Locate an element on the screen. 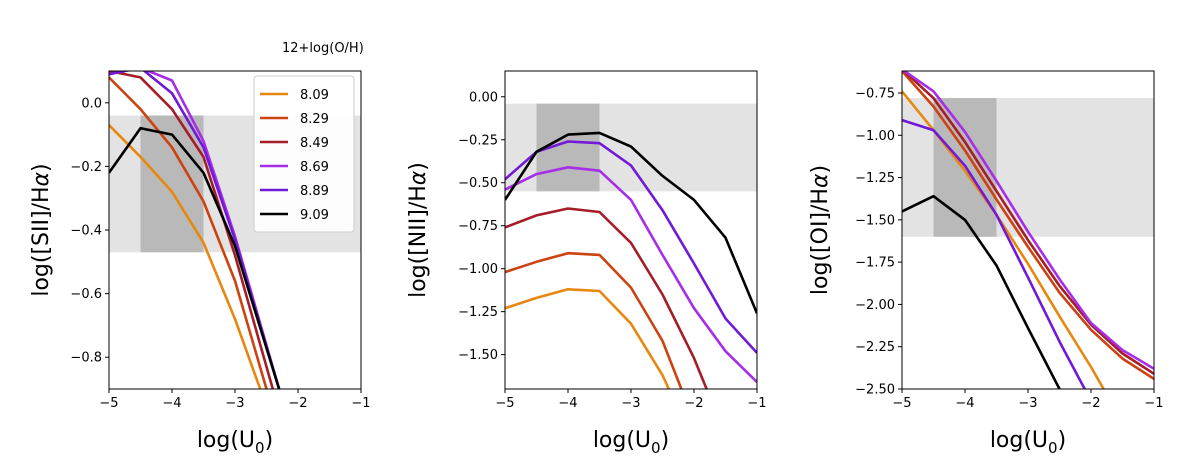  y-tick-label: −0.4 is located at coordinates (86, 231).